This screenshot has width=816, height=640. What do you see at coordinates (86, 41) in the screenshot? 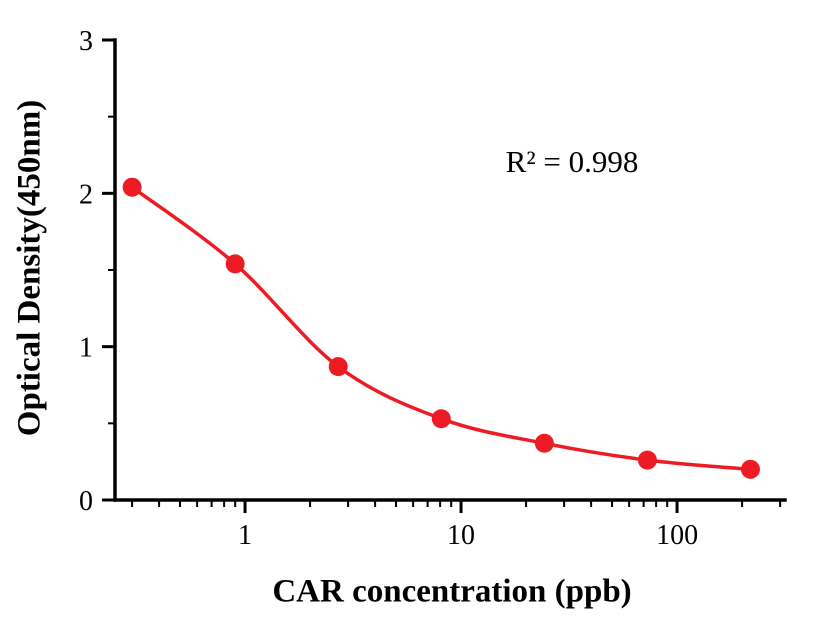
I see `y-tick-label: 3` at bounding box center [86, 41].